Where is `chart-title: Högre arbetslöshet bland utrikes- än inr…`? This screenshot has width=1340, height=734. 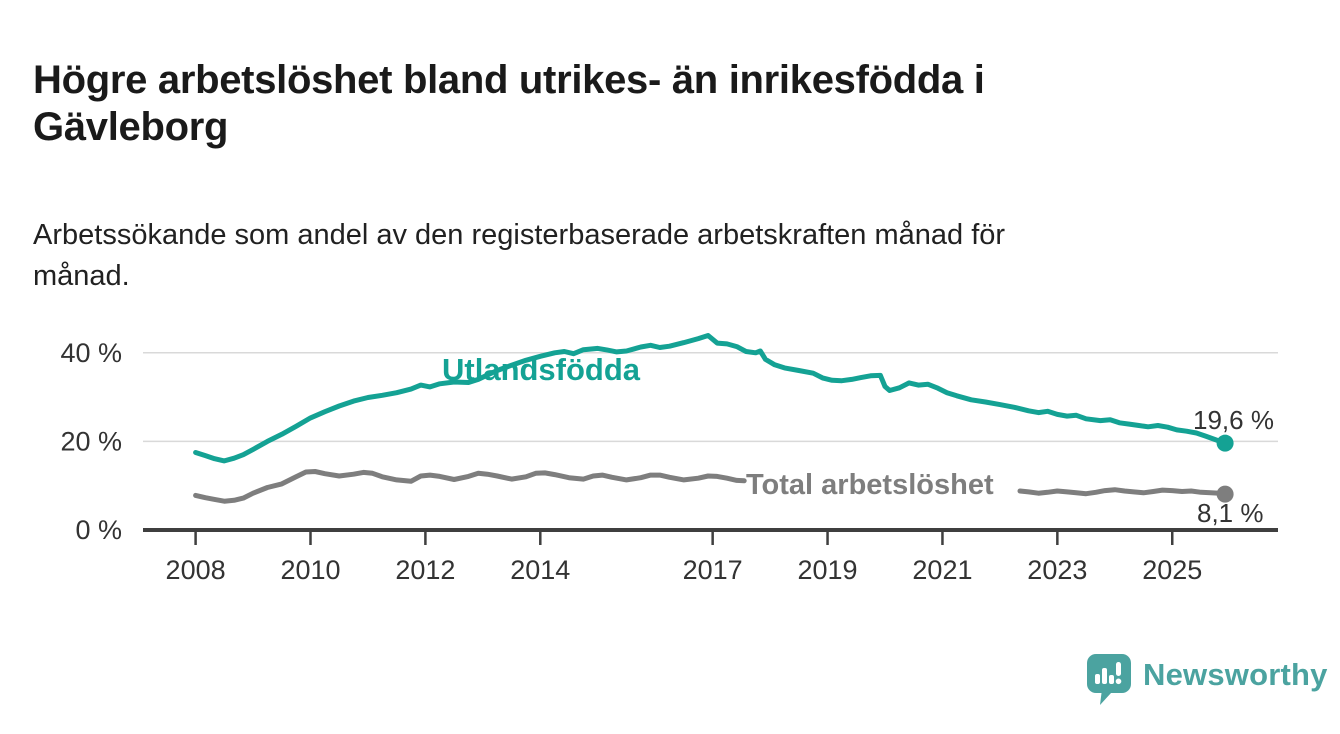 chart-title: Högre arbetslöshet bland utrikes- än inr… is located at coordinates (509, 103).